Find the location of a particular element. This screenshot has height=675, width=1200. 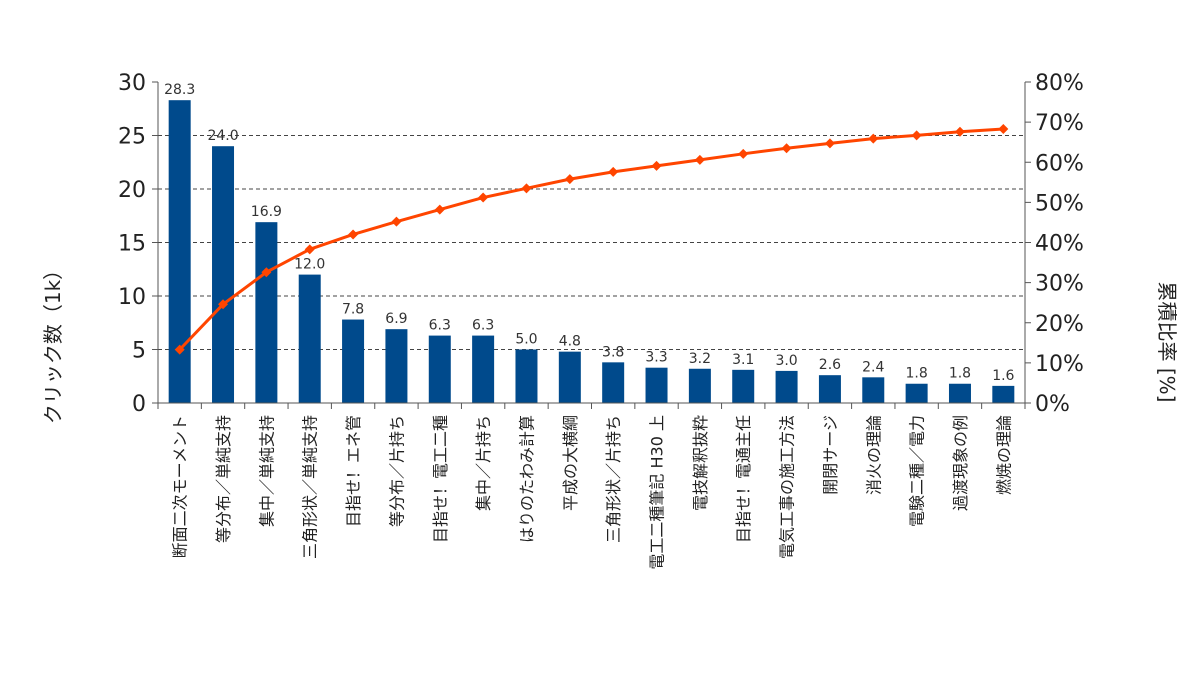

x-tick-label-8: はりのたわみ計算 is located at coordinates (526, 479).